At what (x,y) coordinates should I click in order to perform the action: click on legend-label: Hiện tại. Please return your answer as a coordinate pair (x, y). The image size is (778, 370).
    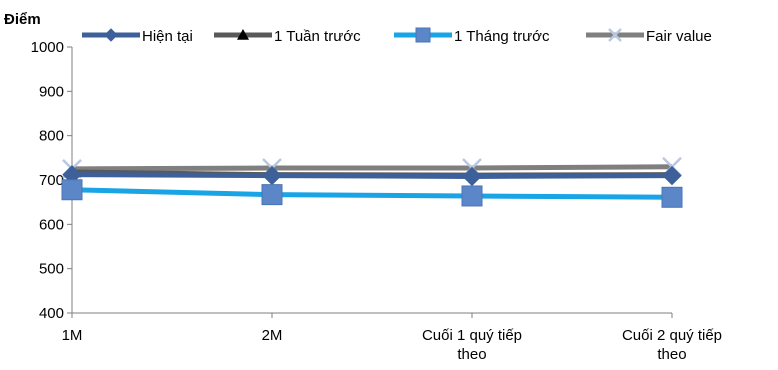
    Looking at the image, I should click on (167, 36).